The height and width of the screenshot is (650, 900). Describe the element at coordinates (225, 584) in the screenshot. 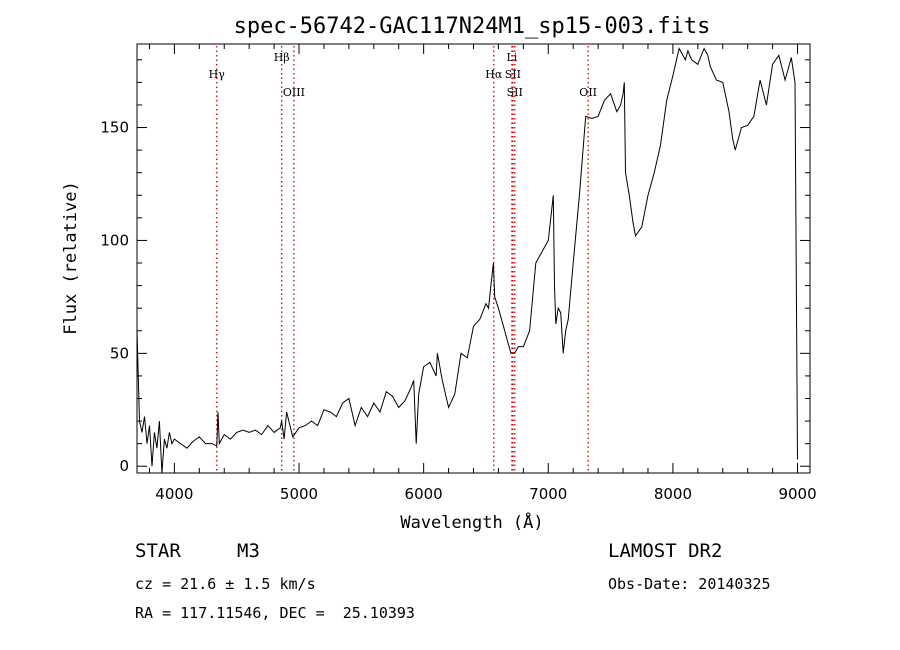

I see `redshift-velocity: cz = 21.6 ± 1.5 km/s` at that location.